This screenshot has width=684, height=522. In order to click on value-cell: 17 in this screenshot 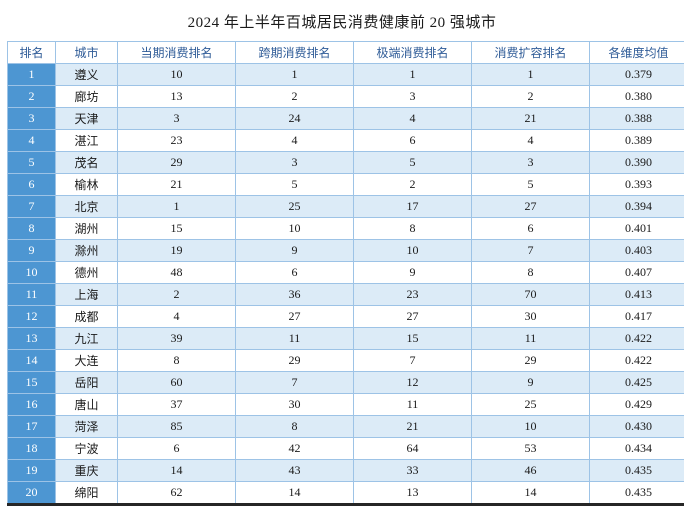, I will do `click(412, 206)`.